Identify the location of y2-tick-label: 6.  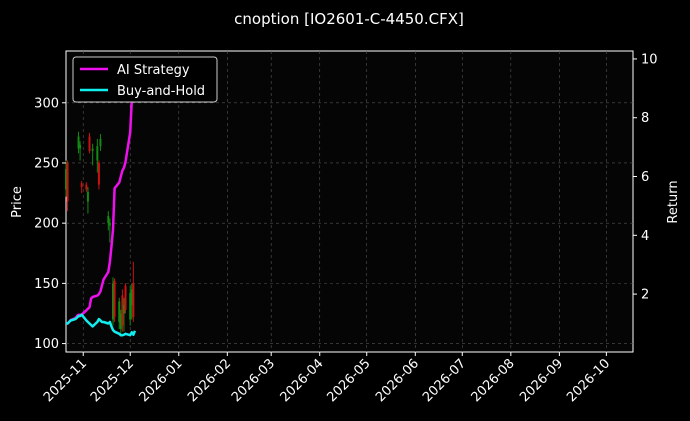
(645, 177).